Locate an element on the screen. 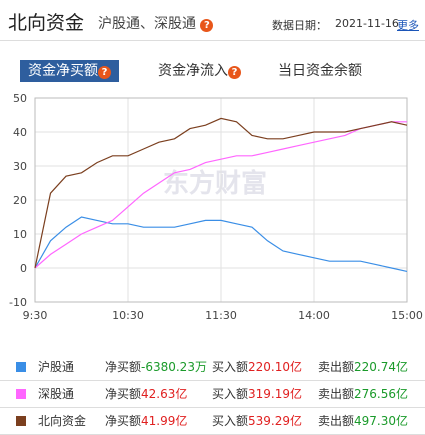 This screenshot has height=435, width=425. table-row: 沪股通 净买额 -6380.23万 买入额 220.10亿 卖出额 220.74亿 is located at coordinates (212, 367).